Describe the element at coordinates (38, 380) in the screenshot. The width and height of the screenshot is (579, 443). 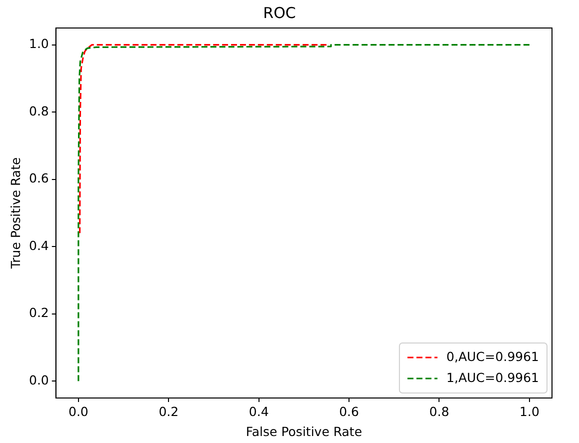
I see `y-tick-label: 0.0` at that location.